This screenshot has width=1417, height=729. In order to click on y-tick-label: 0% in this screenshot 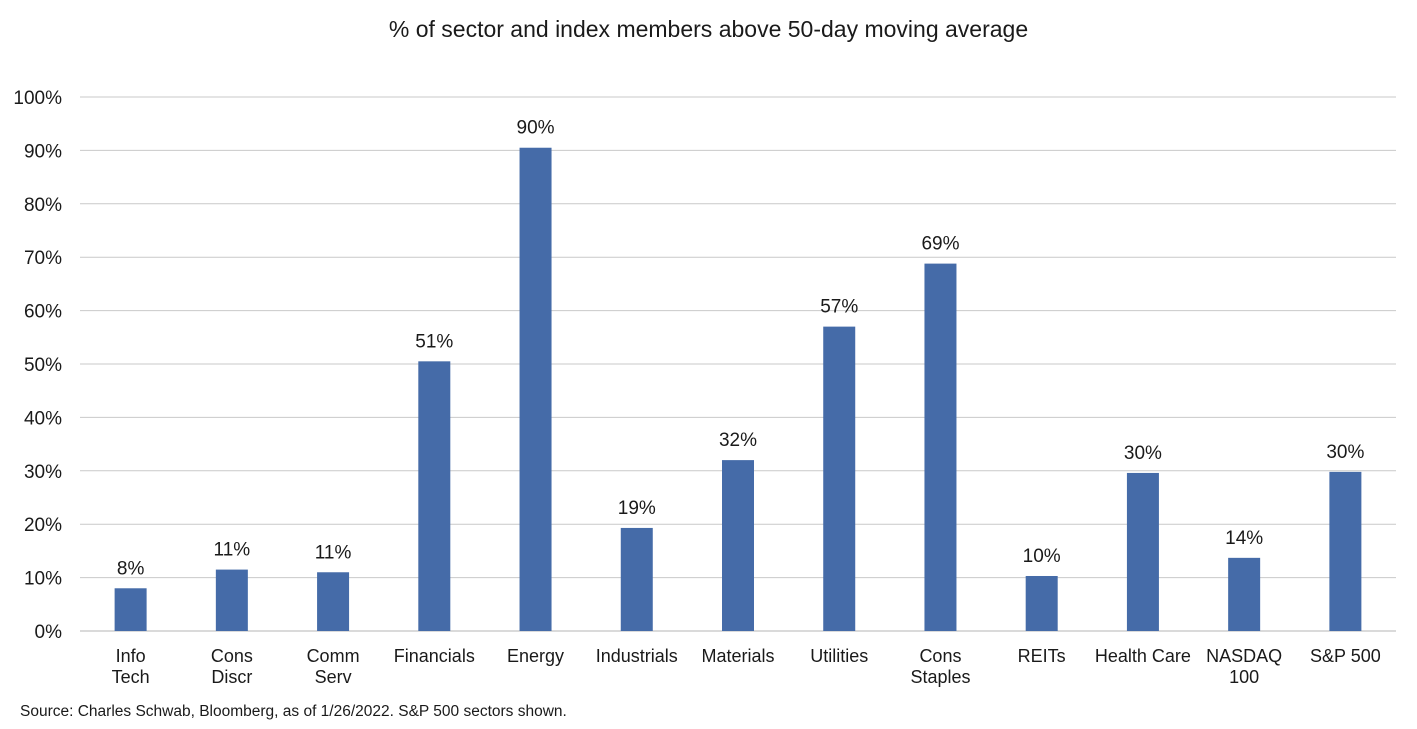, I will do `click(49, 632)`.